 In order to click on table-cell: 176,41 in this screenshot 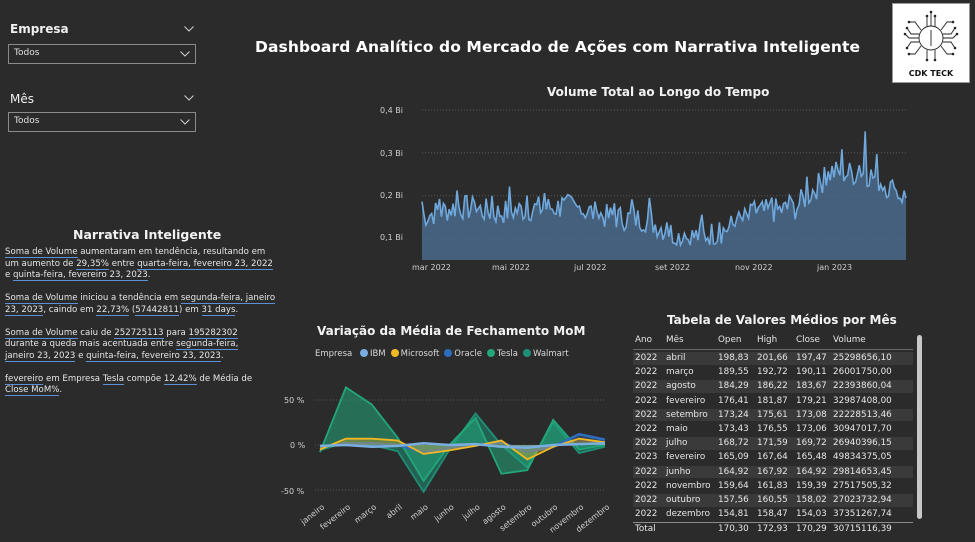, I will do `click(733, 400)`.